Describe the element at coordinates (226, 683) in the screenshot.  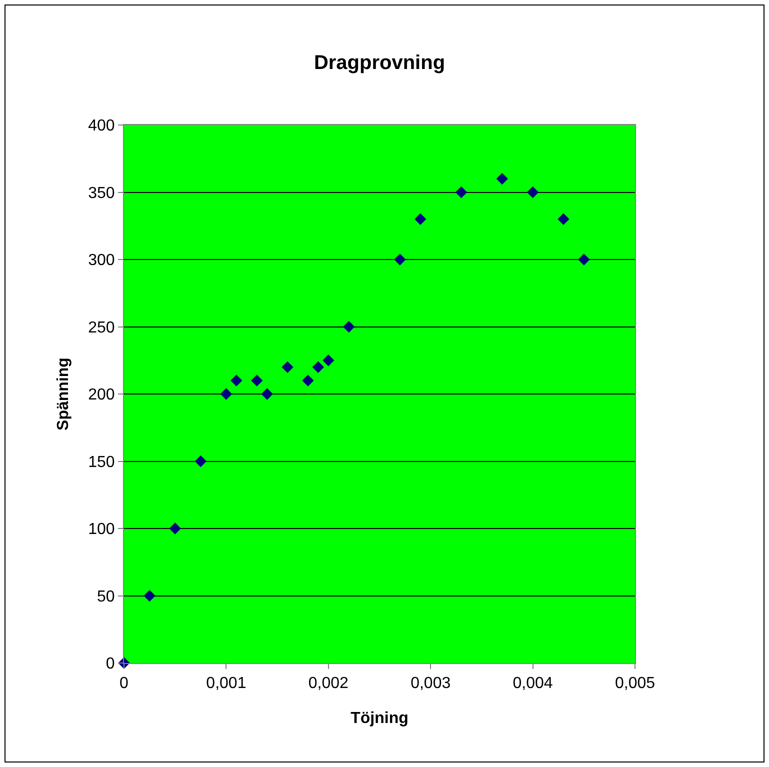
I see `x-tick-label: 0,001` at that location.